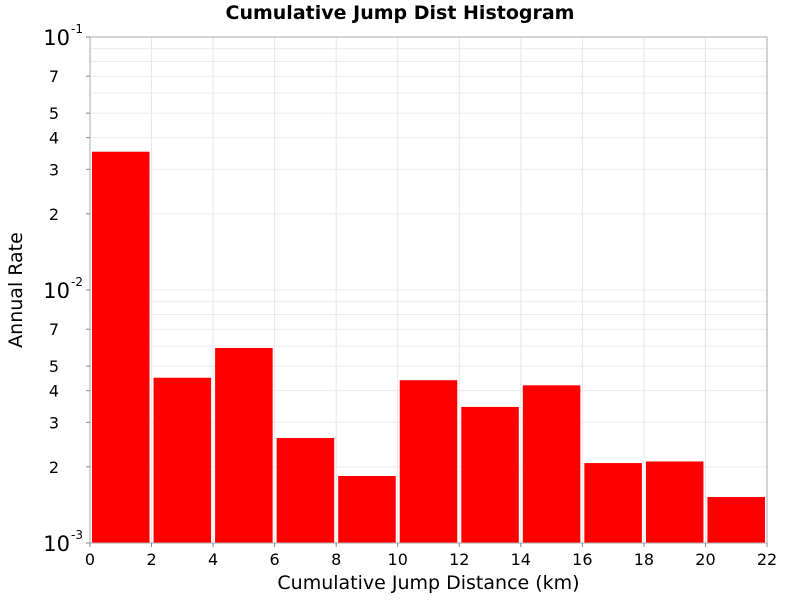 This screenshot has height=600, width=800. Describe the element at coordinates (77, 29) in the screenshot. I see `y-tick-label-exponent: -1` at that location.